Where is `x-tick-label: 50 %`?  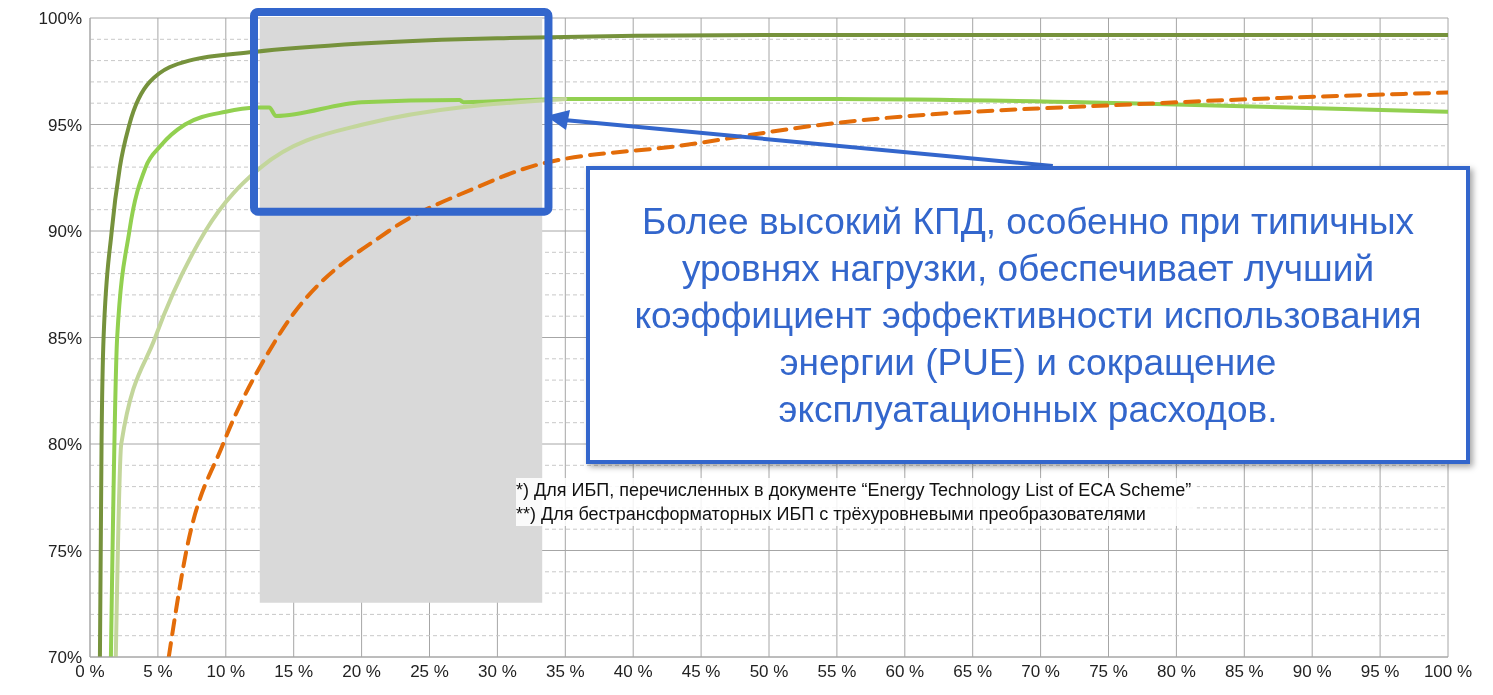 x-tick-label: 50 % is located at coordinates (769, 672).